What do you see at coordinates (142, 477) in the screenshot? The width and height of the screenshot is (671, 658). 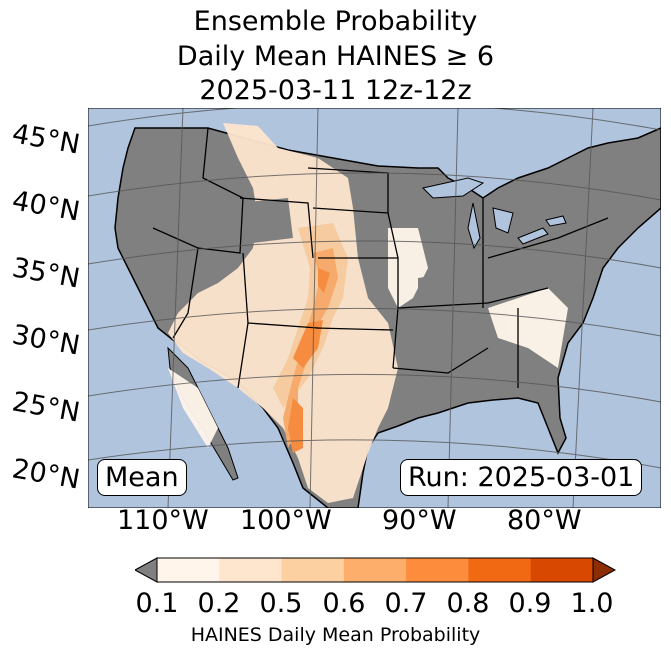 I see `mode-badge: Mean` at bounding box center [142, 477].